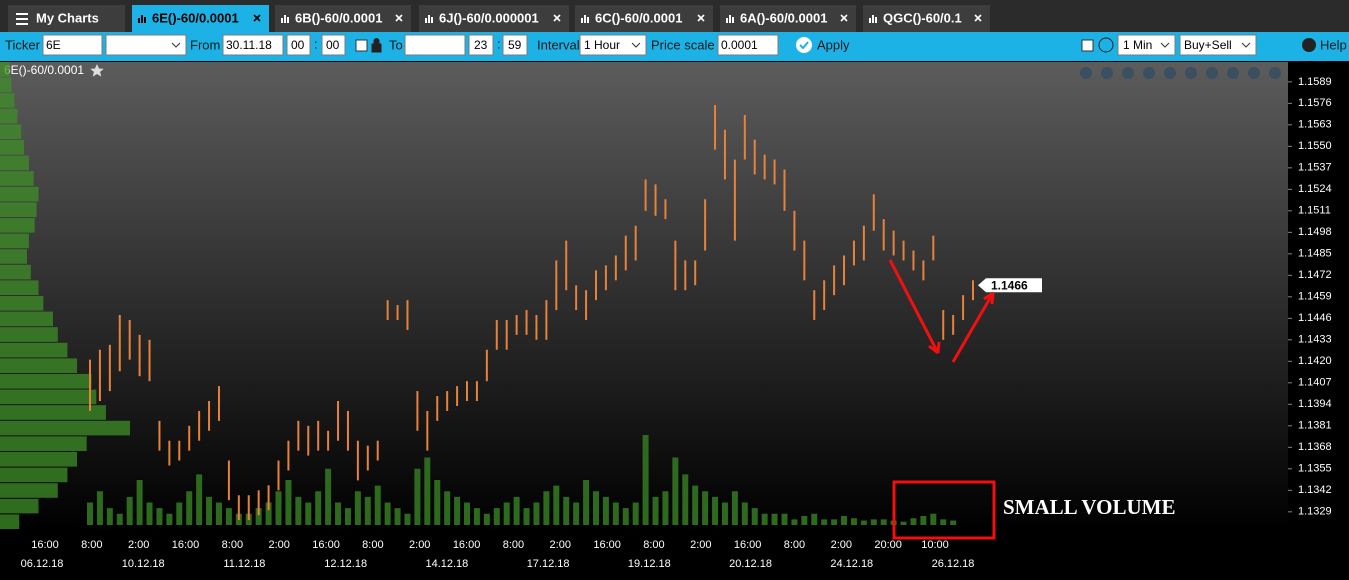 The width and height of the screenshot is (1349, 580). What do you see at coordinates (42, 564) in the screenshot?
I see `date-label: 06.12.18` at bounding box center [42, 564].